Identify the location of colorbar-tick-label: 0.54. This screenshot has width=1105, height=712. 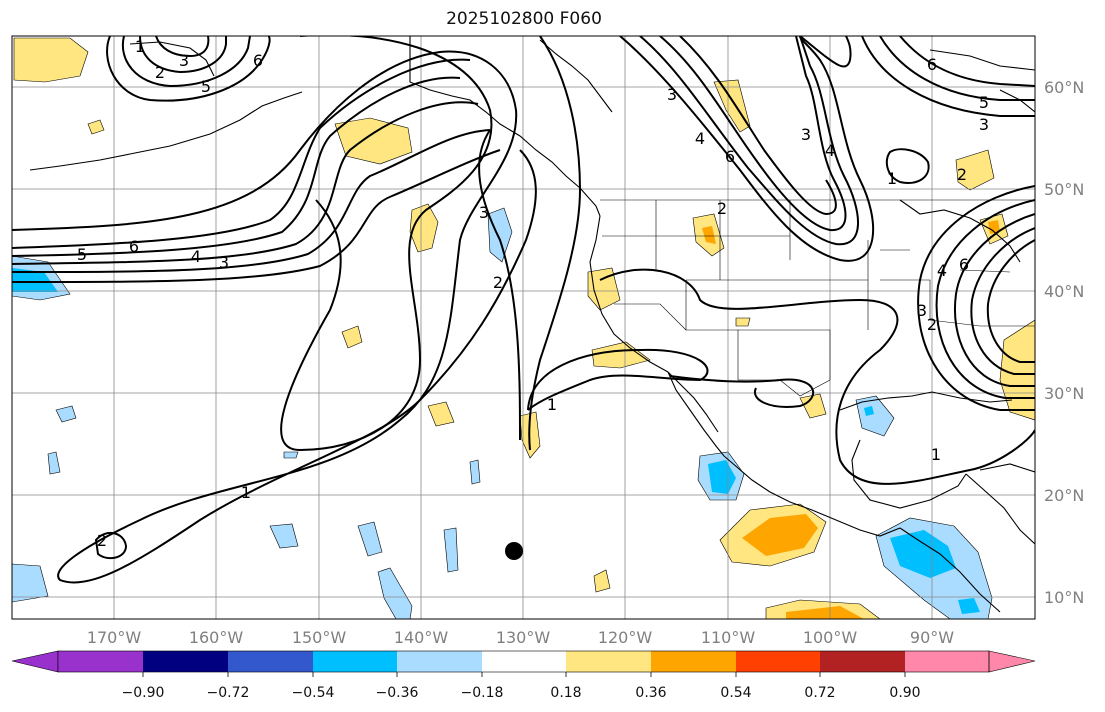
(735, 693).